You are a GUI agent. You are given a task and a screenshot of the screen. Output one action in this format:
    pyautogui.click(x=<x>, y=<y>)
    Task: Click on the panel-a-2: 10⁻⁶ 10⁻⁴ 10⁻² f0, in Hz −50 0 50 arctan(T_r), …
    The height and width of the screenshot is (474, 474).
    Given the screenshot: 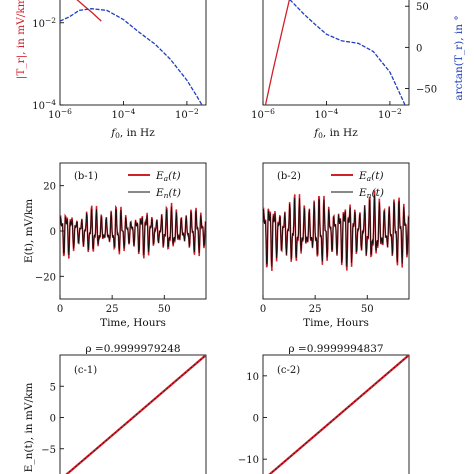 What is the action you would take?
    pyautogui.click(x=358, y=70)
    